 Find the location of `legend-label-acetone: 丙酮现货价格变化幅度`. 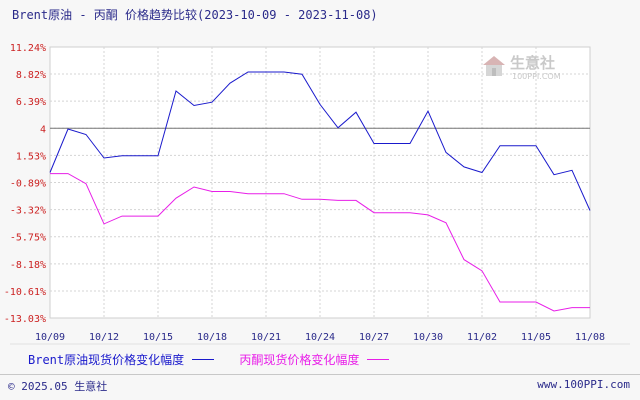

legend-label-acetone: 丙酮现货价格变化幅度 is located at coordinates (299, 360).